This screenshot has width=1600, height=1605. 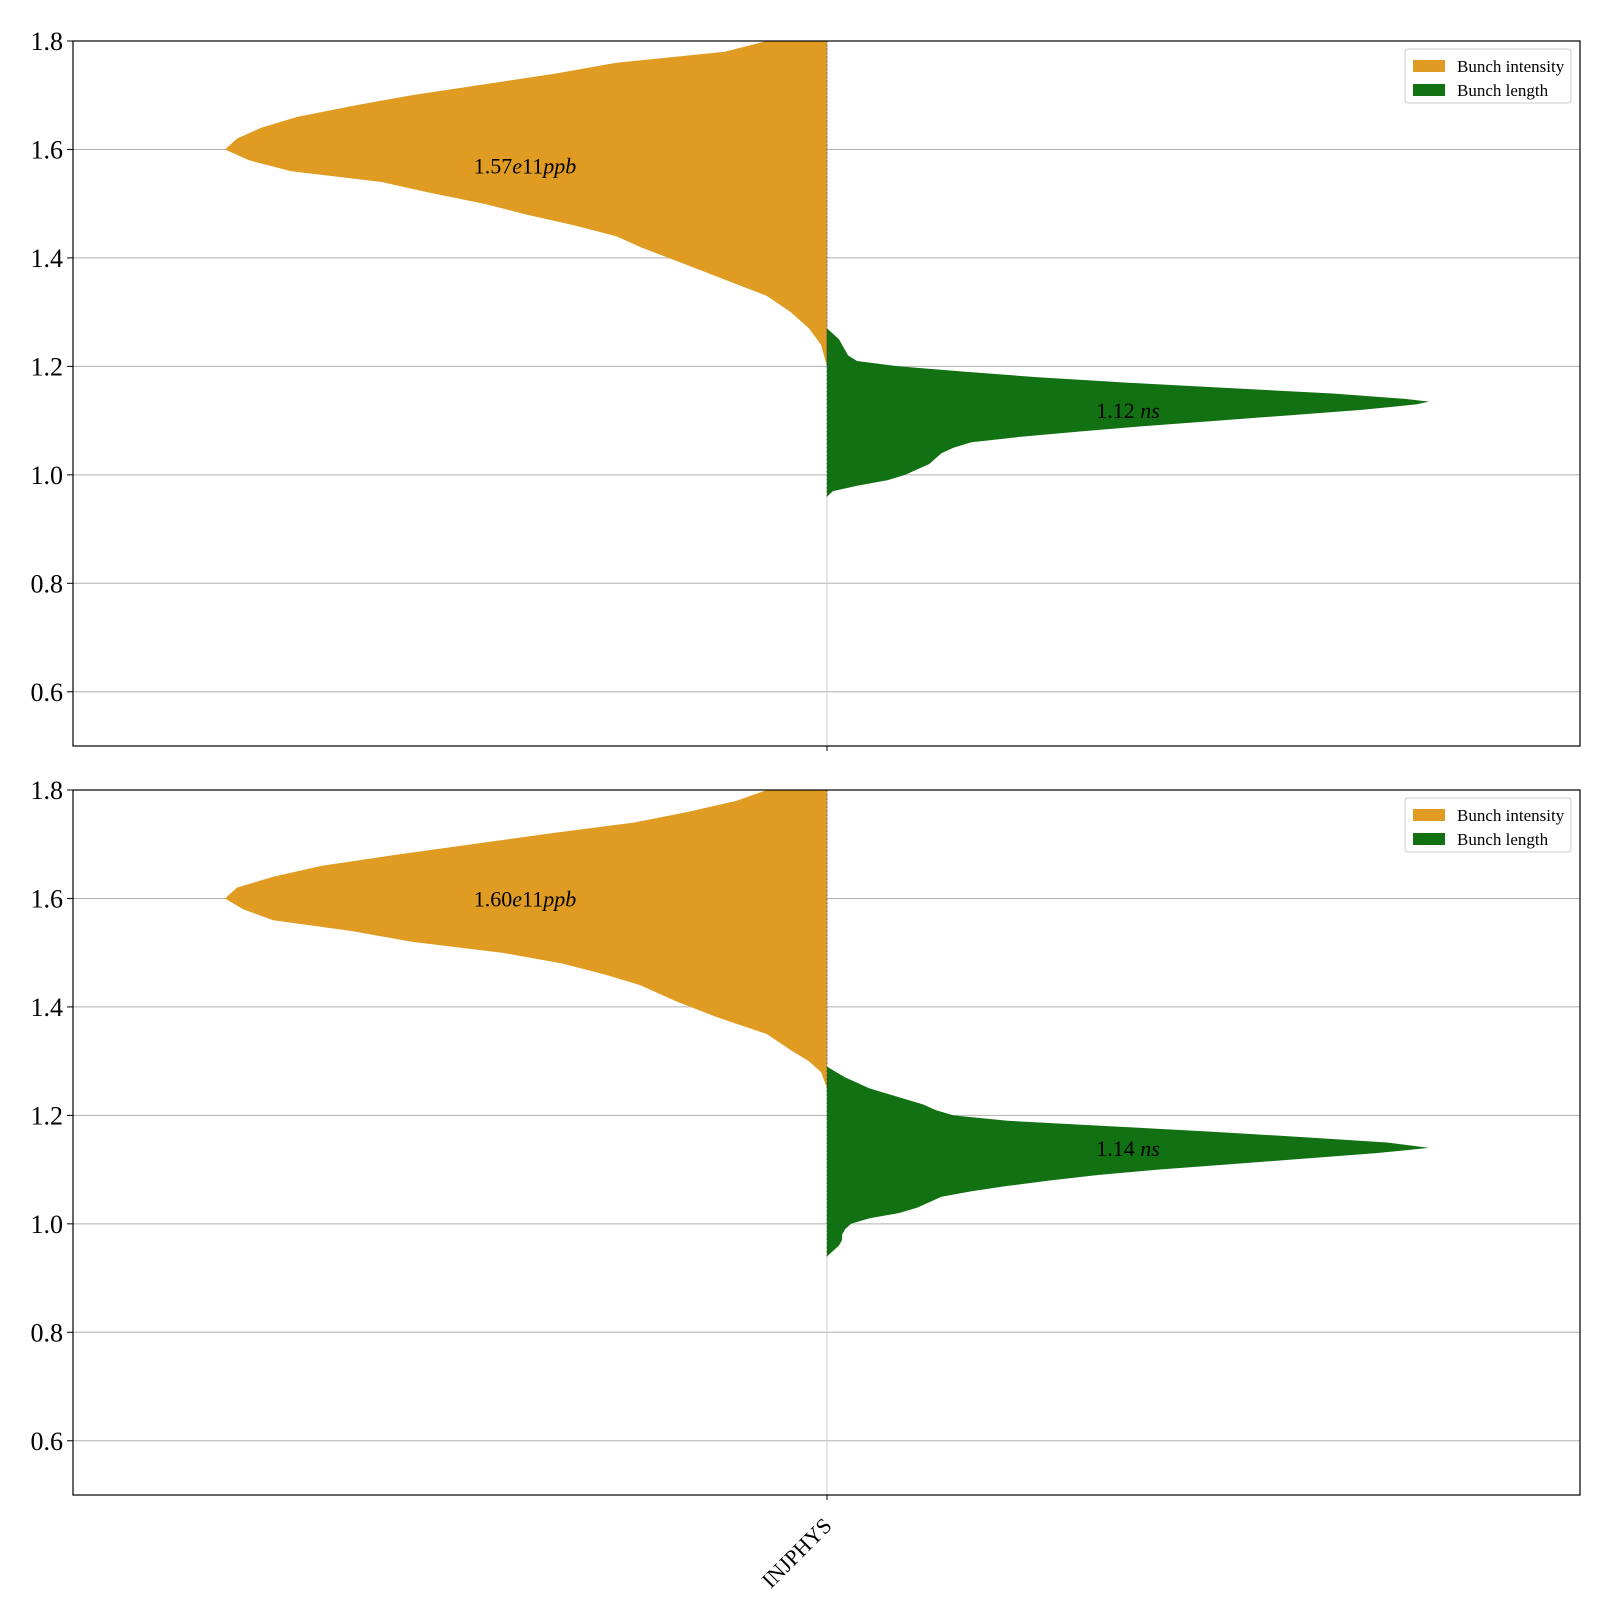 I want to click on annotation-value: 1.12, so click(x=1118, y=410).